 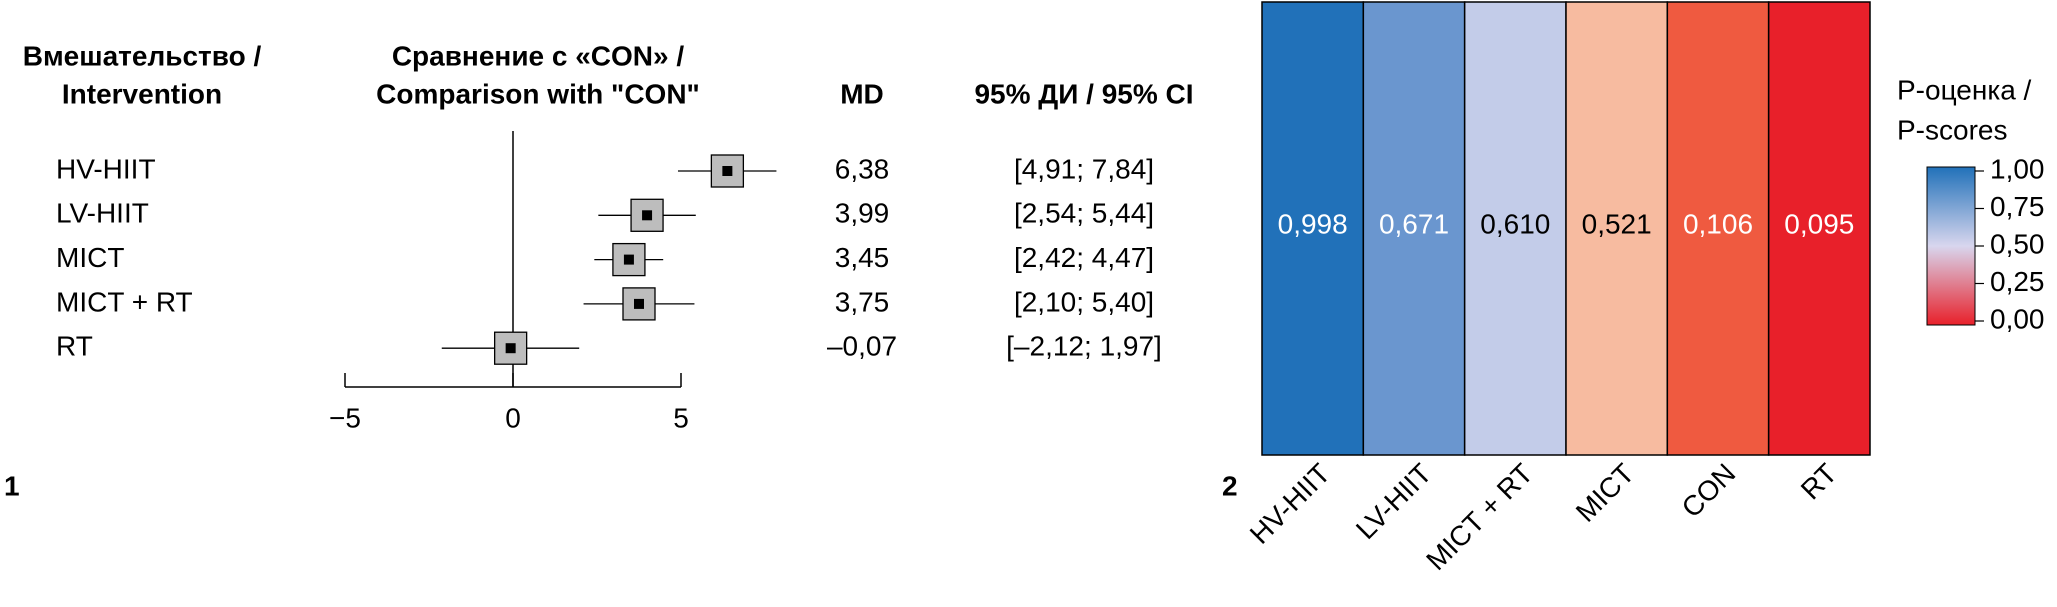 What do you see at coordinates (681, 417) in the screenshot?
I see `x-tick-label: 5` at bounding box center [681, 417].